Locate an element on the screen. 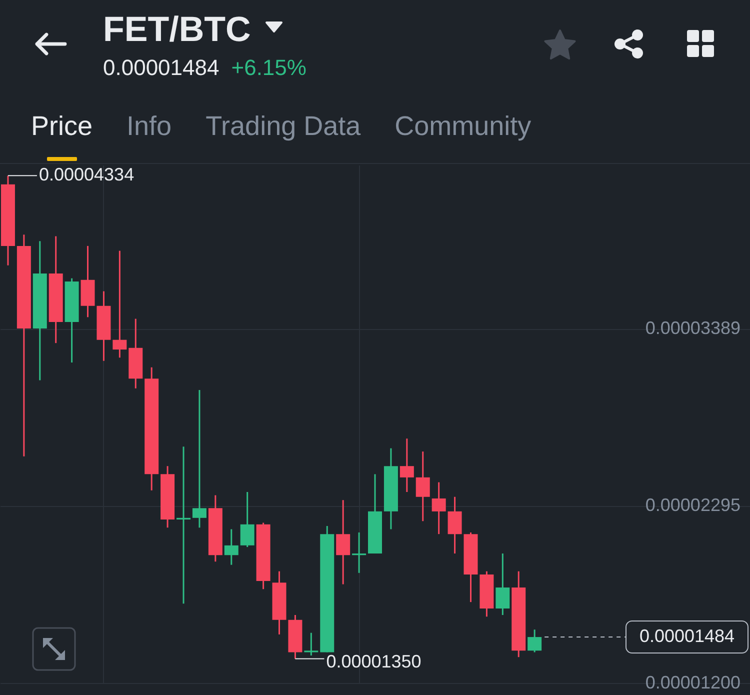 The width and height of the screenshot is (750, 695). y-tick-label: 0.00003389 is located at coordinates (692, 328).